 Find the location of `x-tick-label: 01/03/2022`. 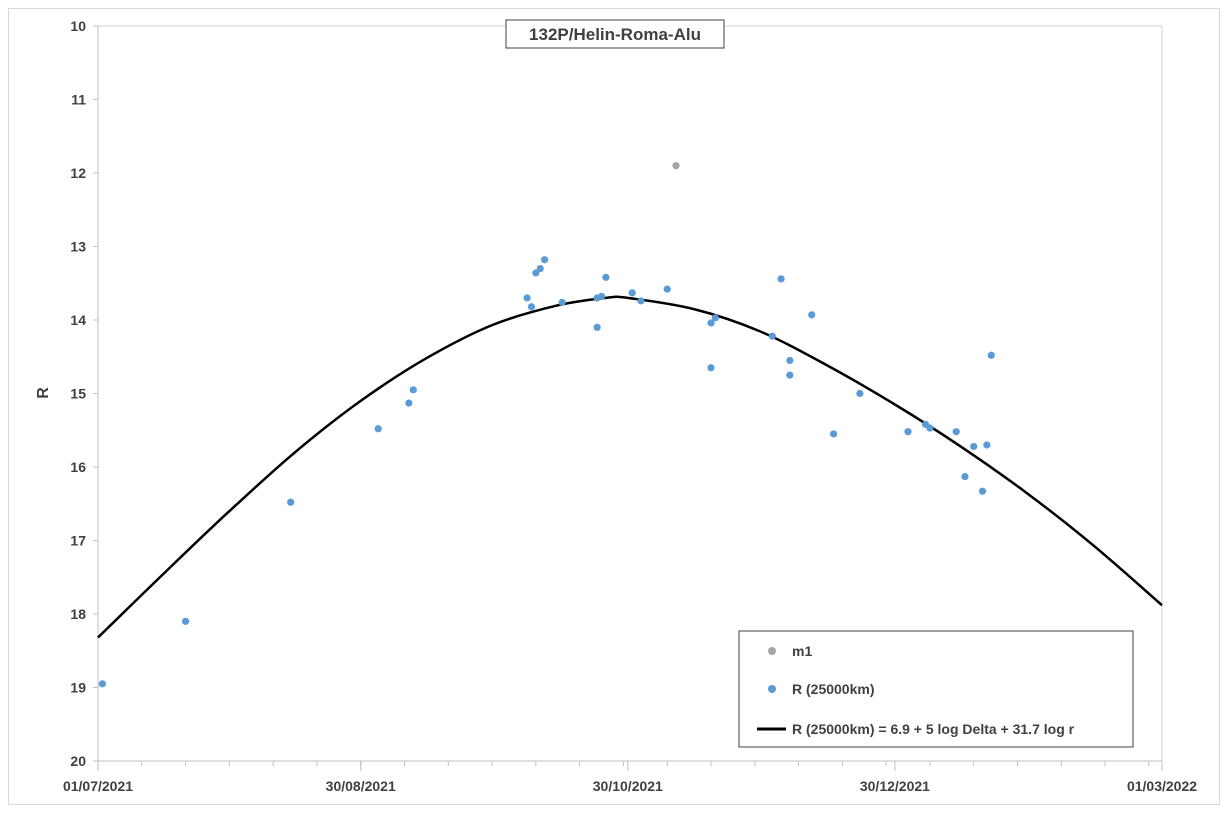

x-tick-label: 01/03/2022 is located at coordinates (1162, 786).